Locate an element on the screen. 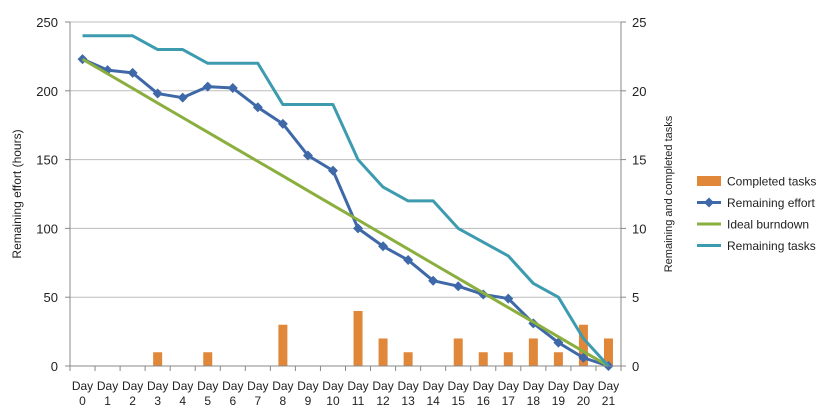 This screenshot has width=828, height=419. y-tick-label: 100 is located at coordinates (47, 228).